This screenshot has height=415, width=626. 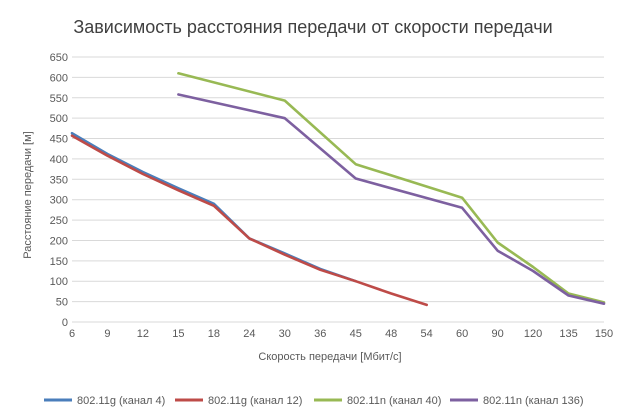 I want to click on y-tick-label: 300, so click(x=59, y=201).